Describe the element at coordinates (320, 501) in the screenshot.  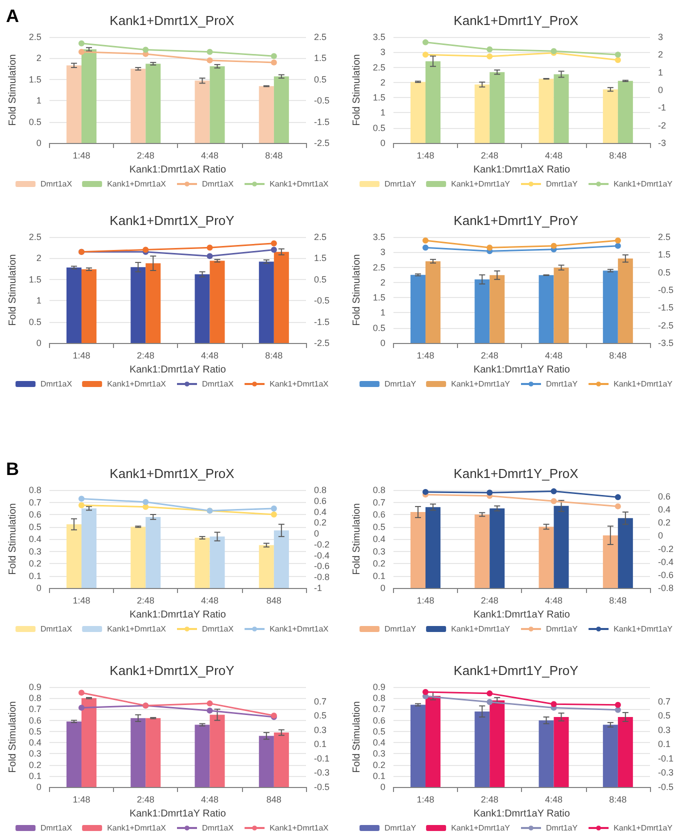
I see `y2-tick-label: 0.6` at that location.